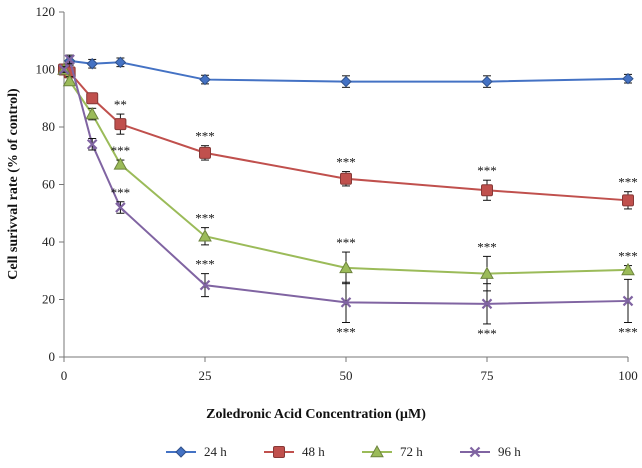  Describe the element at coordinates (48, 241) in the screenshot. I see `y-tick-label: 40` at that location.